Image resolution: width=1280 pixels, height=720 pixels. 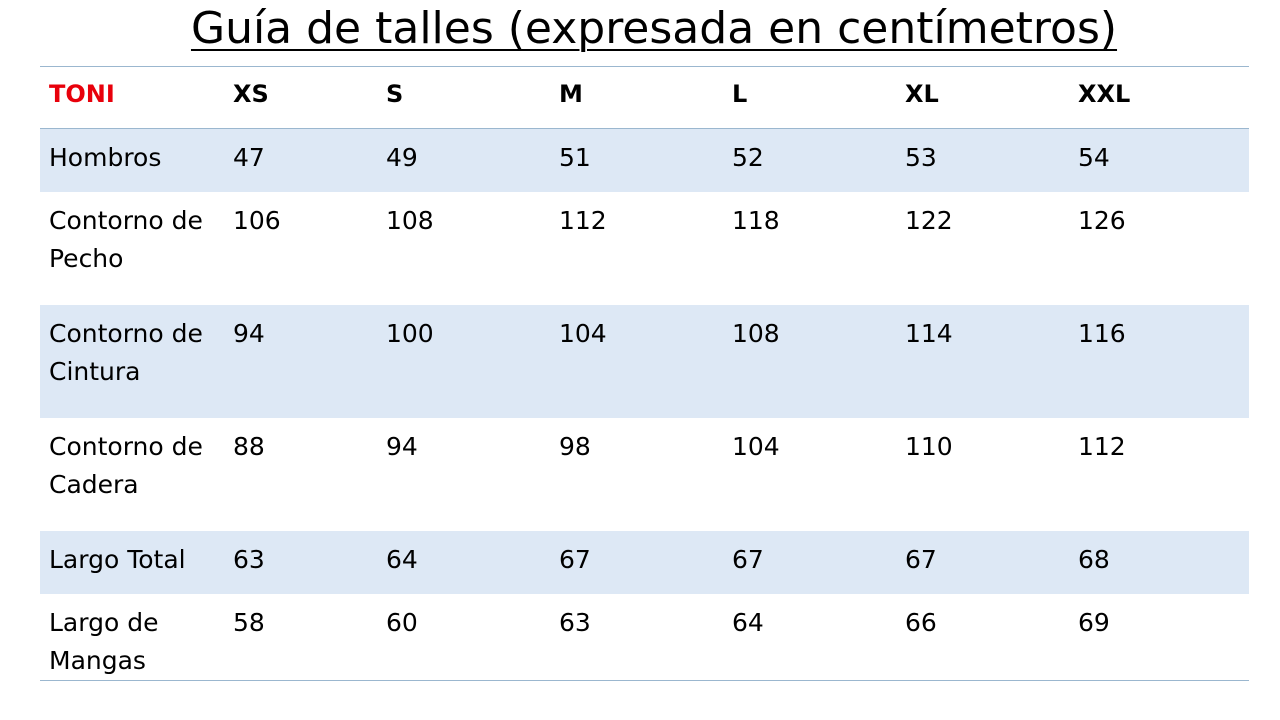 What do you see at coordinates (748, 157) in the screenshot?
I see `table-cell: 52` at bounding box center [748, 157].